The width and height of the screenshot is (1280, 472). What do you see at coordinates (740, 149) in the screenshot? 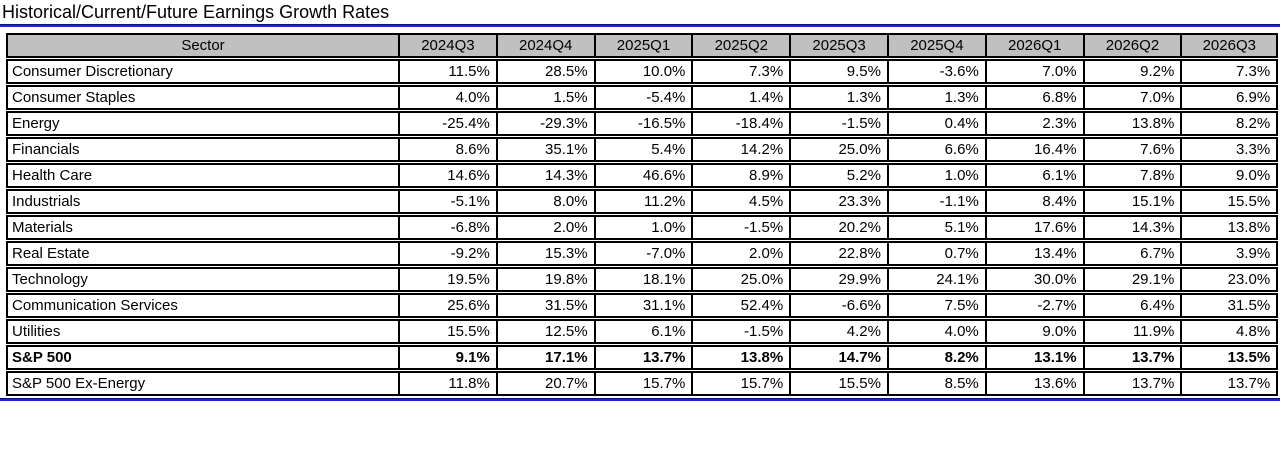
I see `value-cell: 14.2%` at bounding box center [740, 149].